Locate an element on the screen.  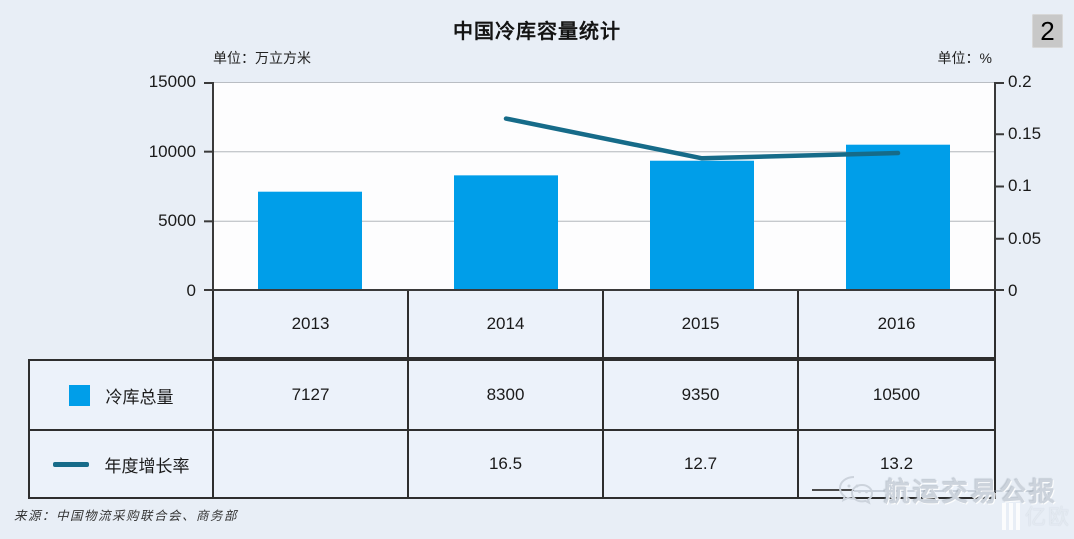
table-value: 7127 is located at coordinates (311, 395).